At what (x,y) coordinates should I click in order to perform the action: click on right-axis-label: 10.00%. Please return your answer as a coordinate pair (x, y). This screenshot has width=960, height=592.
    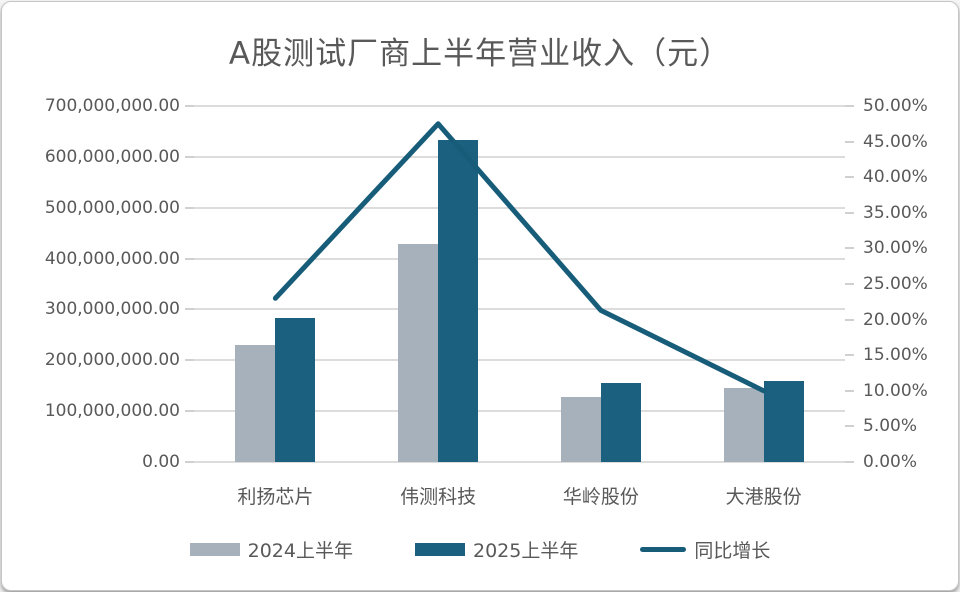
    Looking at the image, I should click on (895, 390).